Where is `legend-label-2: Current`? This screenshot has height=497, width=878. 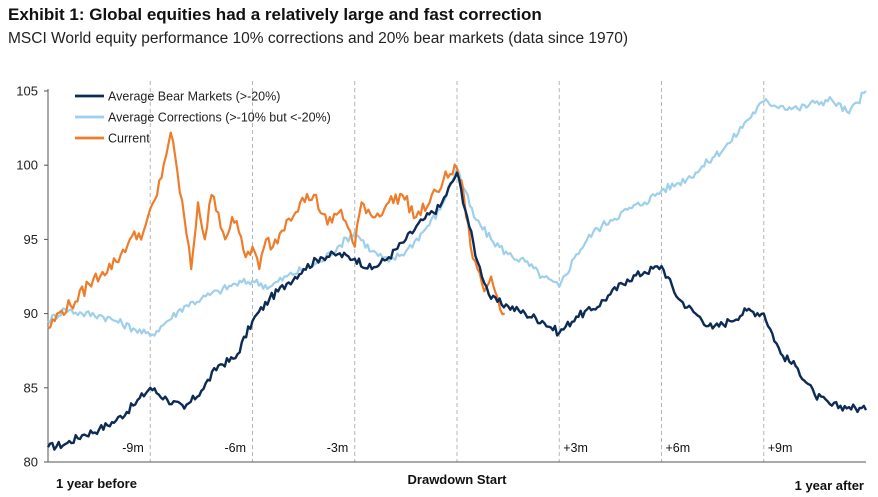 legend-label-2: Current is located at coordinates (129, 139).